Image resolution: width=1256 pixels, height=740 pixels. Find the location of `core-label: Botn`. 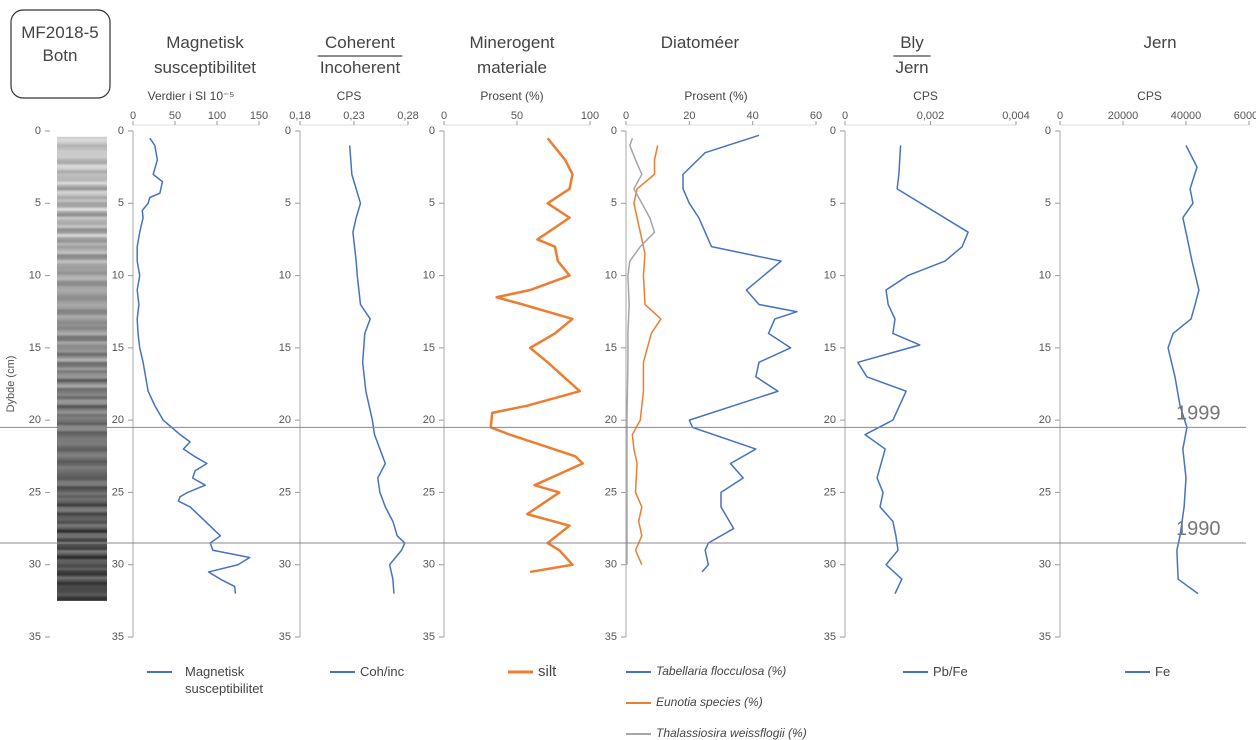

core-label: Botn is located at coordinates (60, 55).